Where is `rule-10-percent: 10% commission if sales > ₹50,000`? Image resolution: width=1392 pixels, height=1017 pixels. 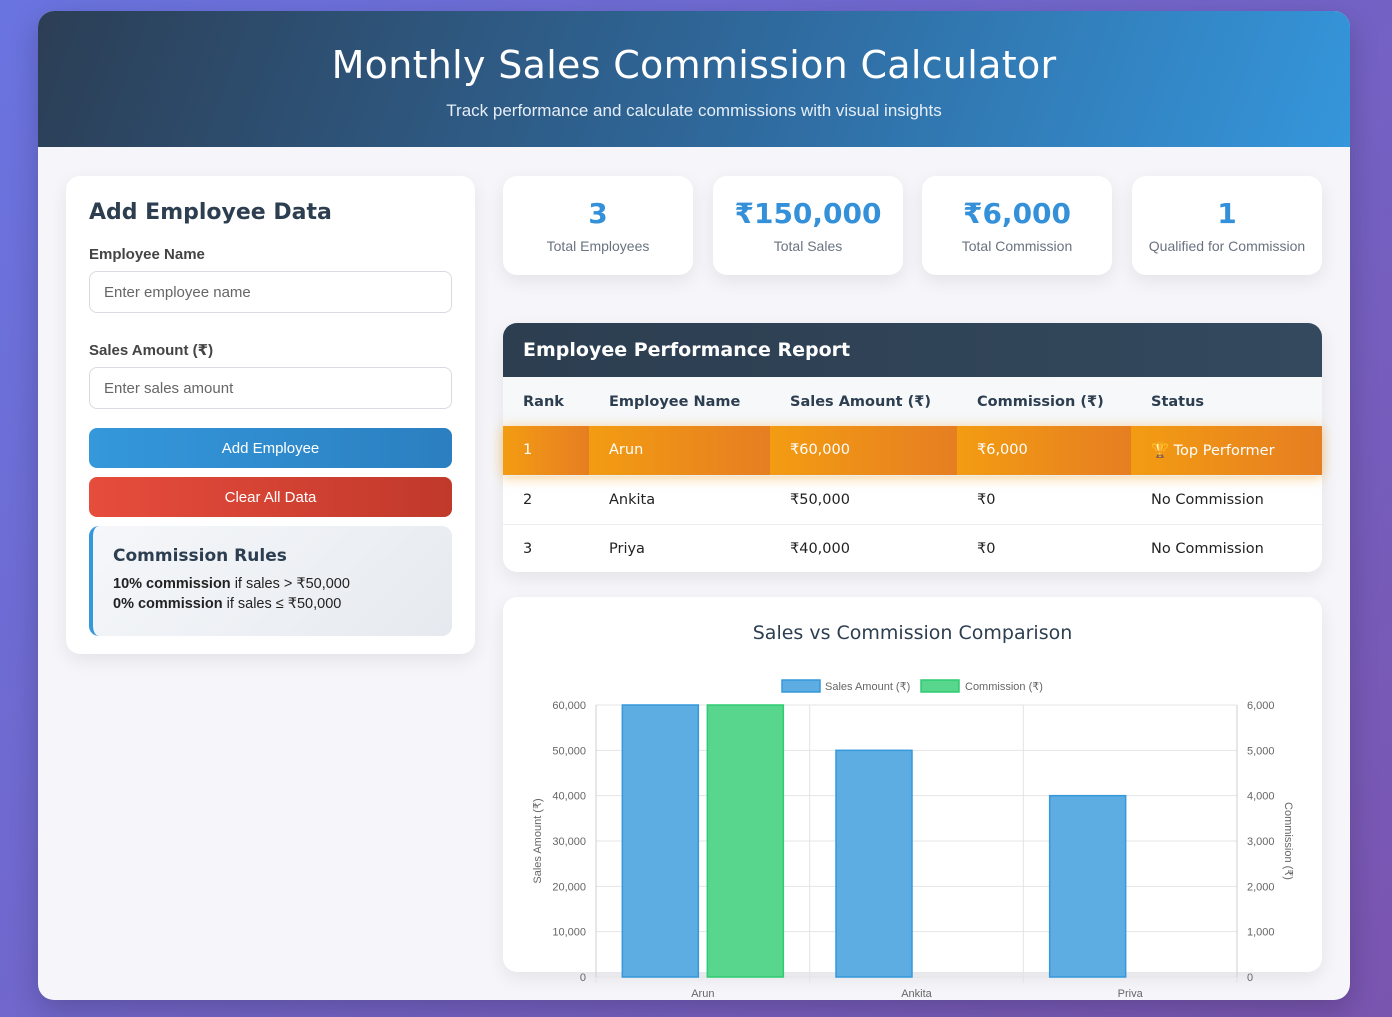 rule-10-percent: 10% commission if sales > ₹50,000 is located at coordinates (272, 584).